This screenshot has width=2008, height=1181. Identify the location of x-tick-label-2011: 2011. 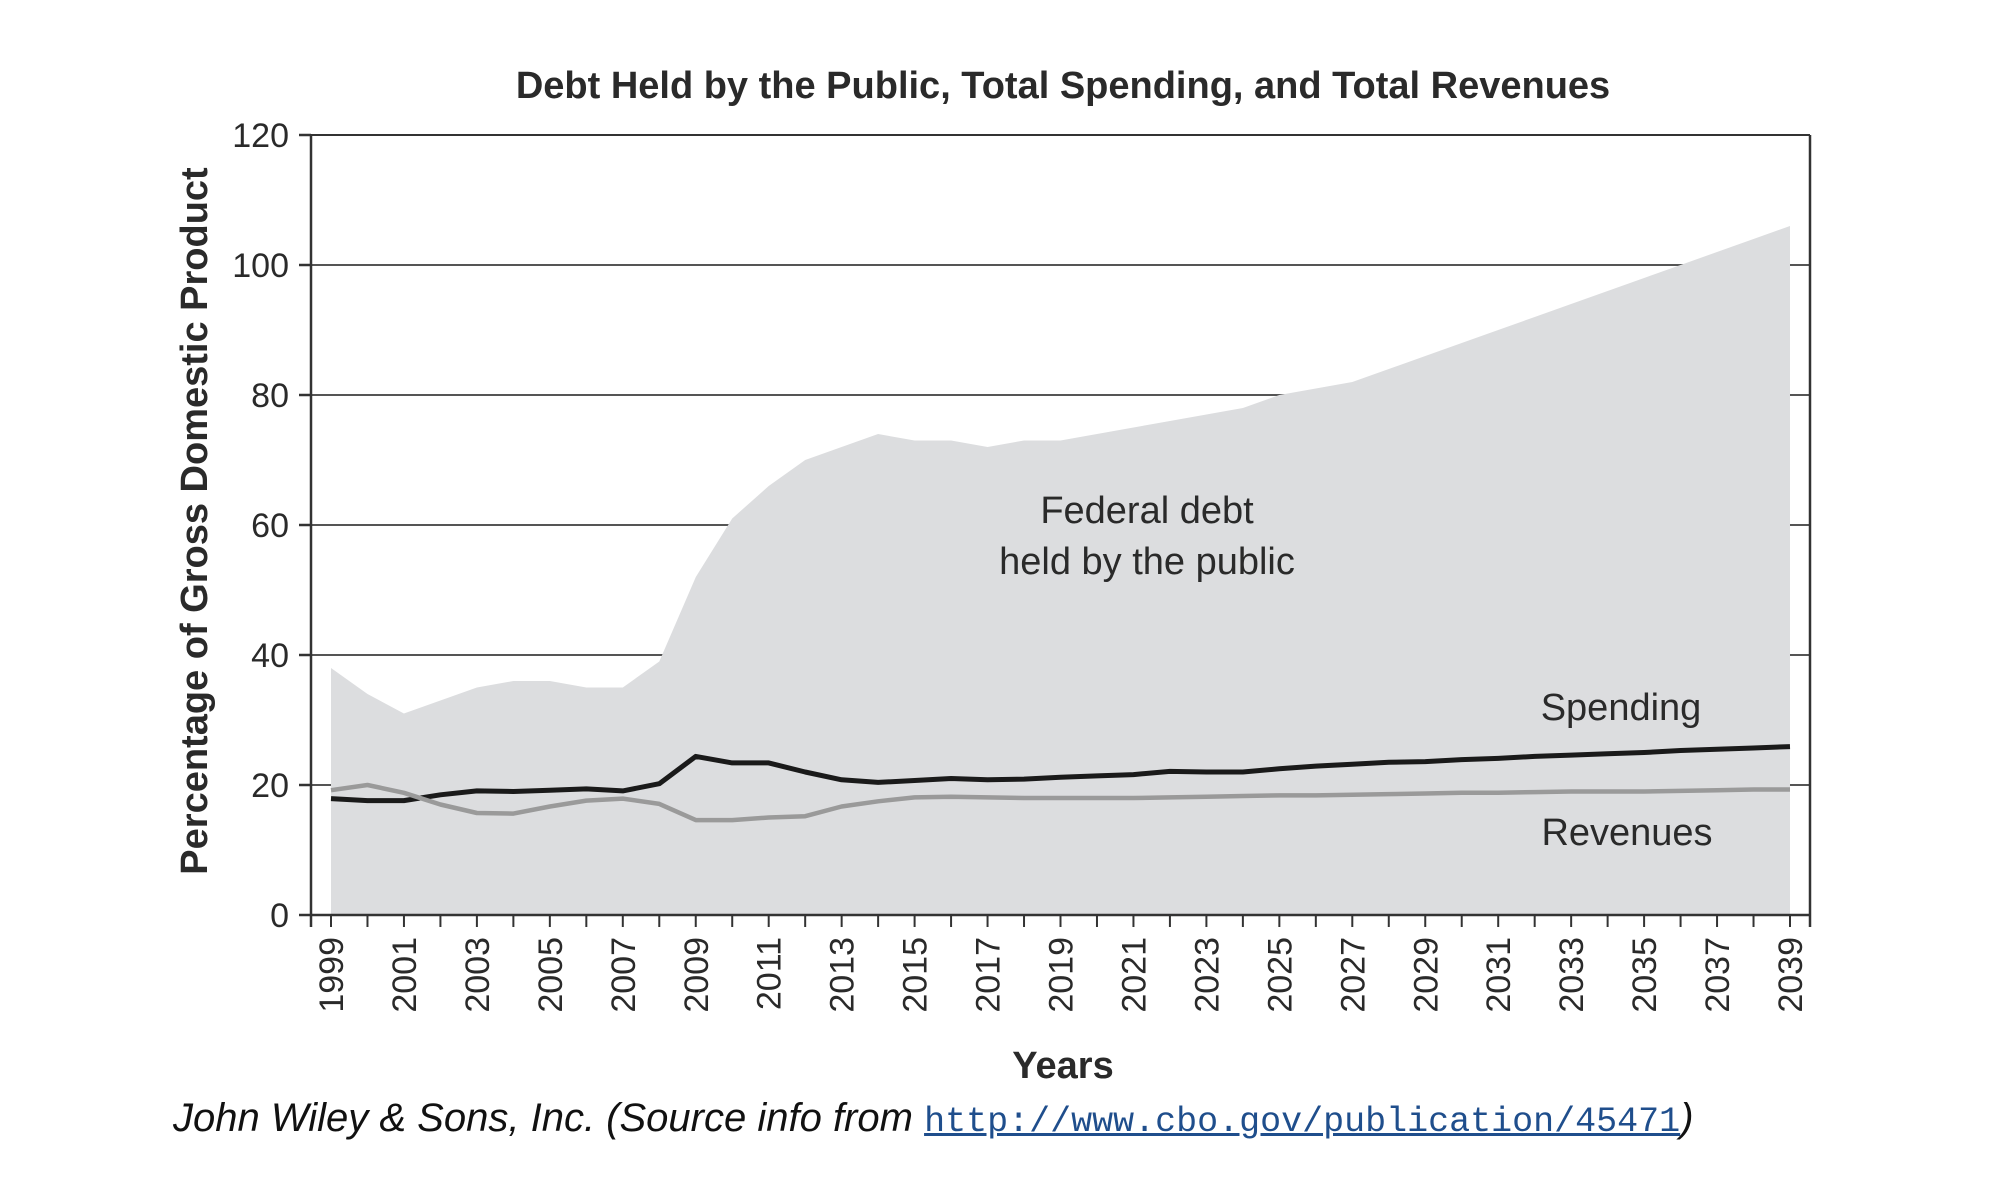
(770, 973).